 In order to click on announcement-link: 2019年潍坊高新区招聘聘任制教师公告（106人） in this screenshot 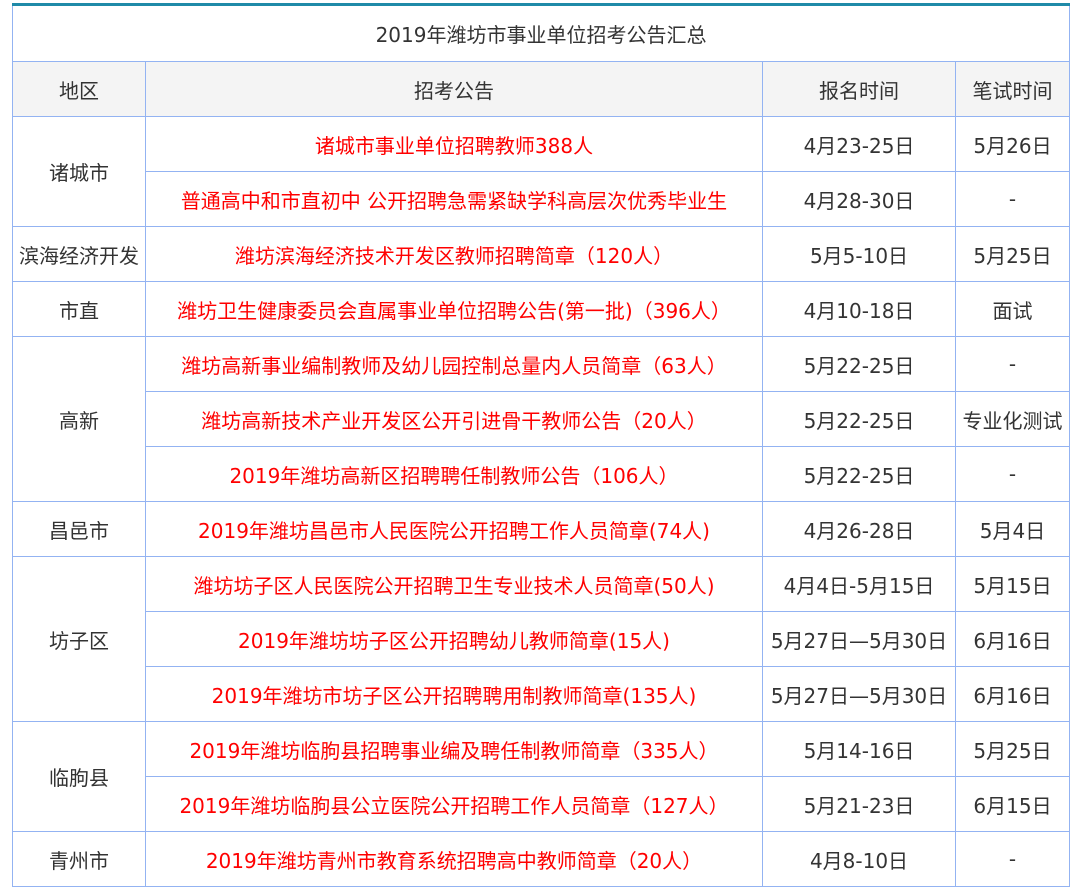, I will do `click(454, 474)`.